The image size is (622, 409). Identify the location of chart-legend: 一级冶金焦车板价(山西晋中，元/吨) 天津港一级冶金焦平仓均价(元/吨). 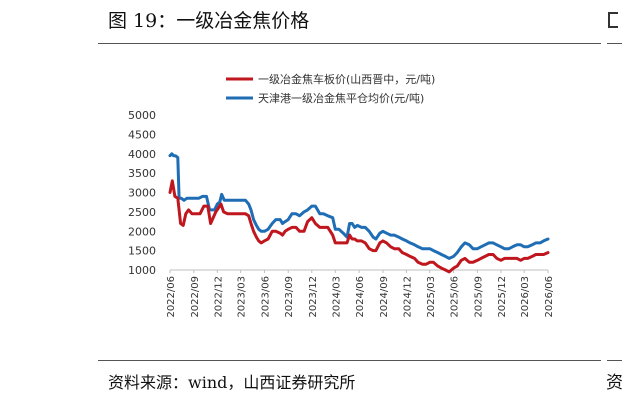
(330, 88).